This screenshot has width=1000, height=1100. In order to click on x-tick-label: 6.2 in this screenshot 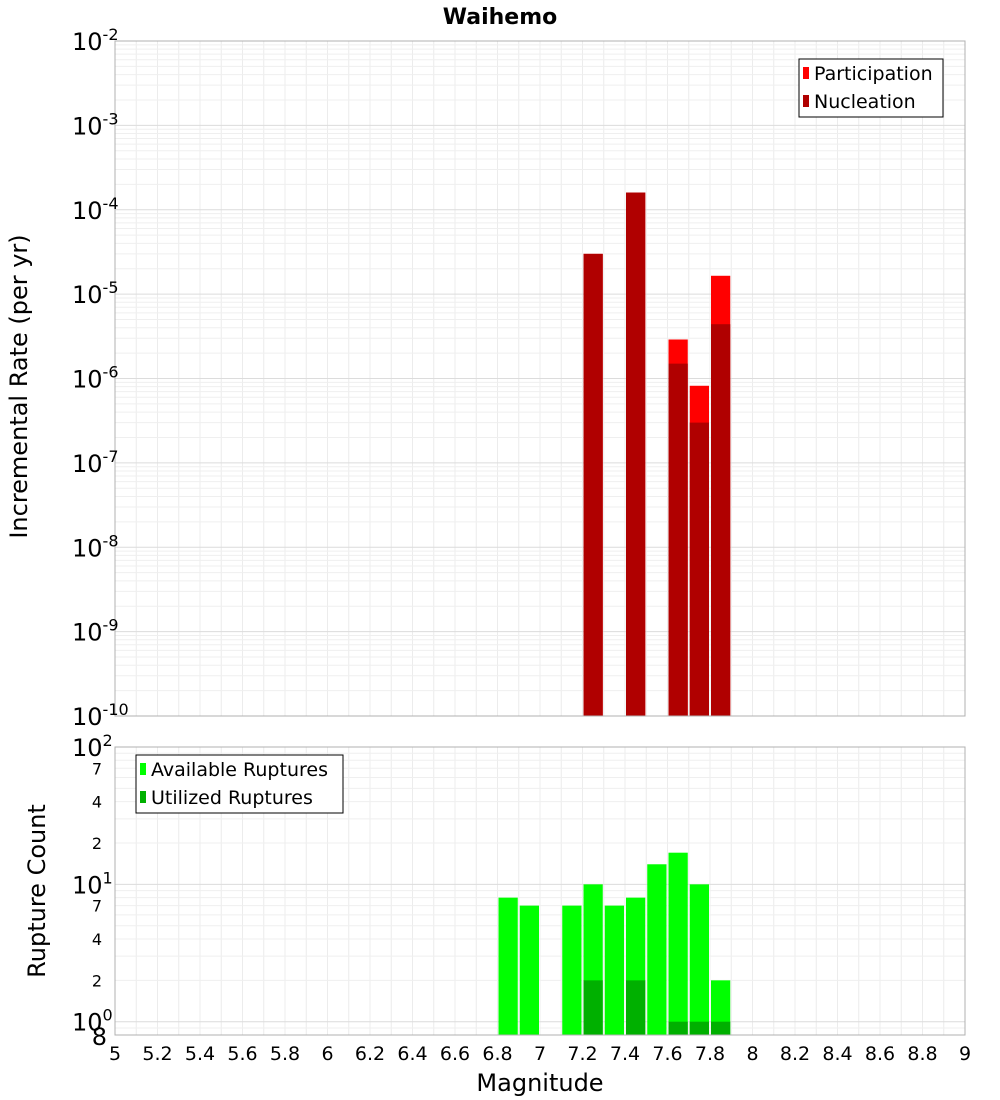, I will do `click(370, 1054)`.